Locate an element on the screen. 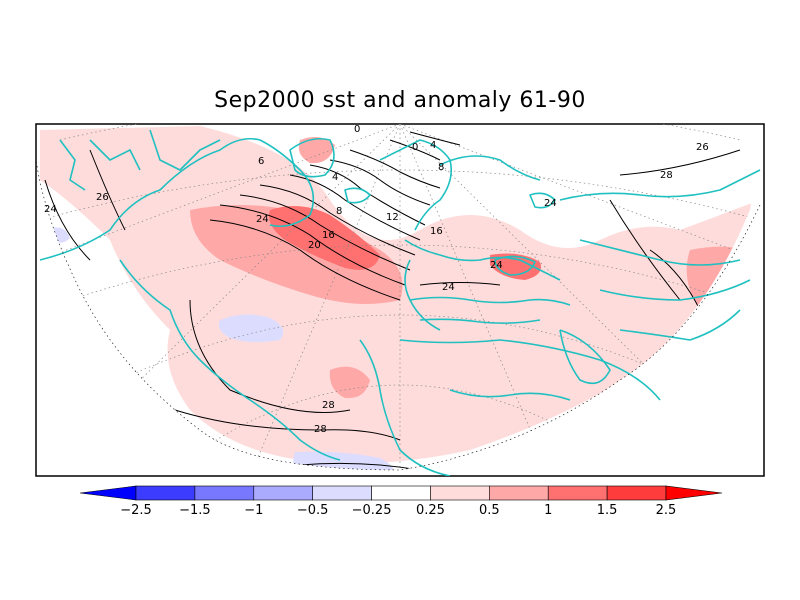  colorbar-tick-label: −0.5 is located at coordinates (313, 510).